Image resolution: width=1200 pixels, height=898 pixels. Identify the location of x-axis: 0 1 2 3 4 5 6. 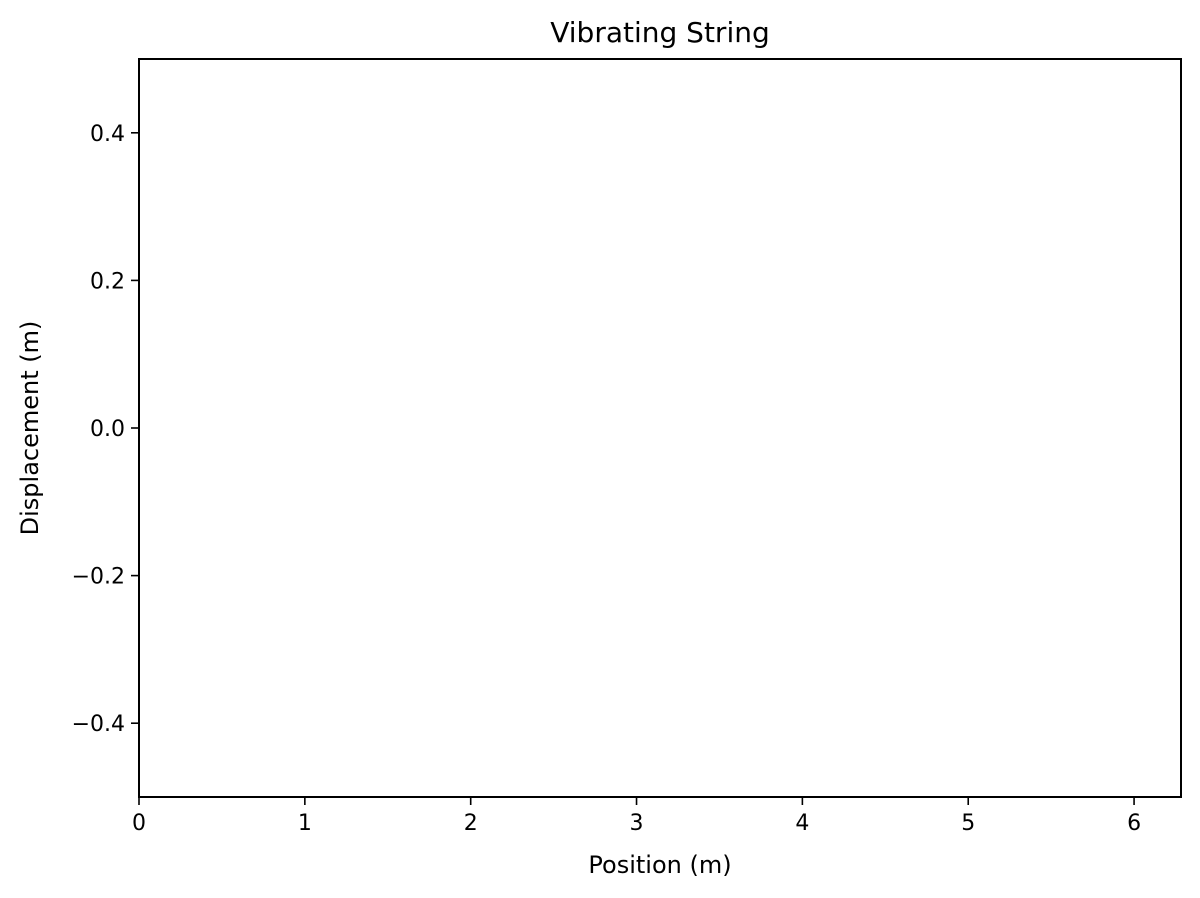
(636, 816).